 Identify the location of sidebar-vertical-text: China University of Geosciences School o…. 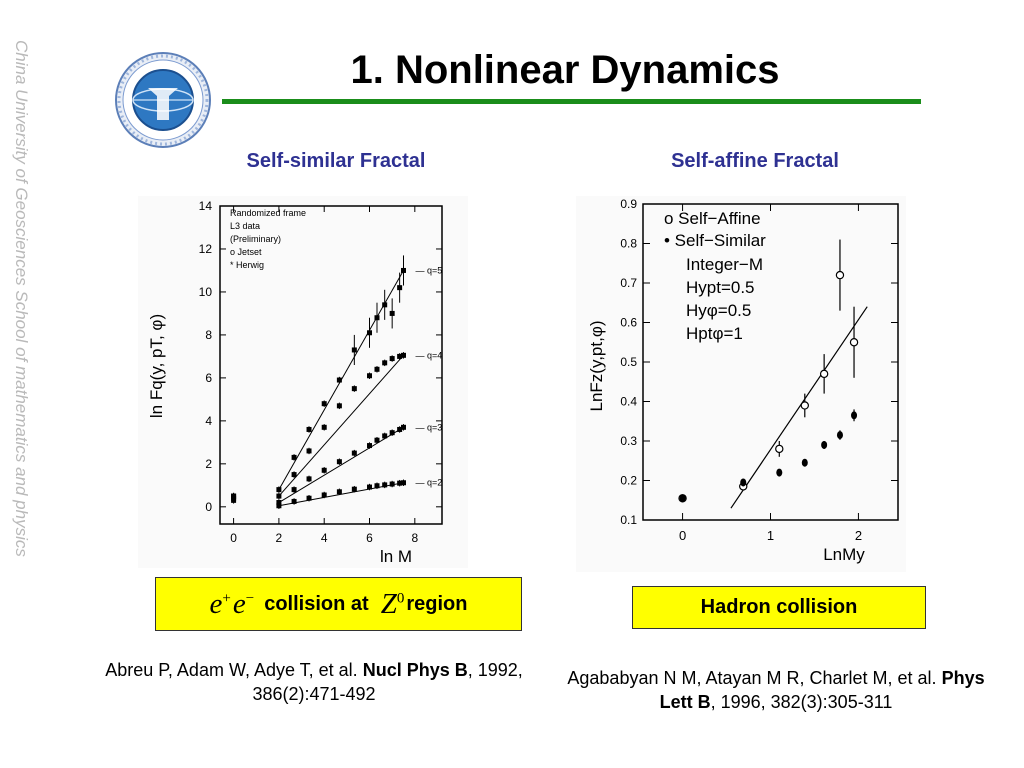
(22, 380).